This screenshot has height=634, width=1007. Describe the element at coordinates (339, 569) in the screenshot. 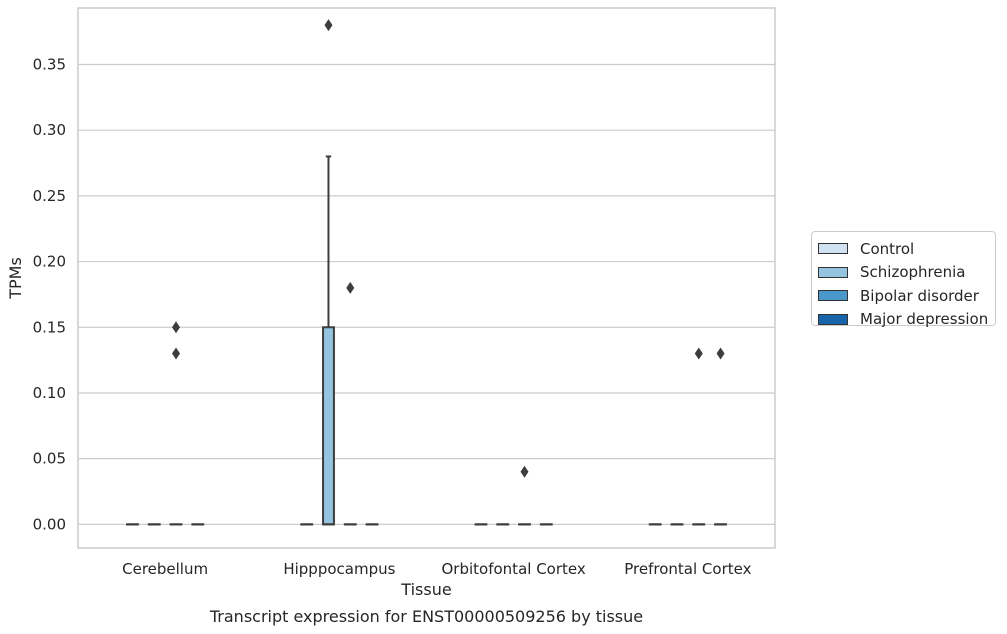

I see `x-tick-label: Hipppocampus` at that location.